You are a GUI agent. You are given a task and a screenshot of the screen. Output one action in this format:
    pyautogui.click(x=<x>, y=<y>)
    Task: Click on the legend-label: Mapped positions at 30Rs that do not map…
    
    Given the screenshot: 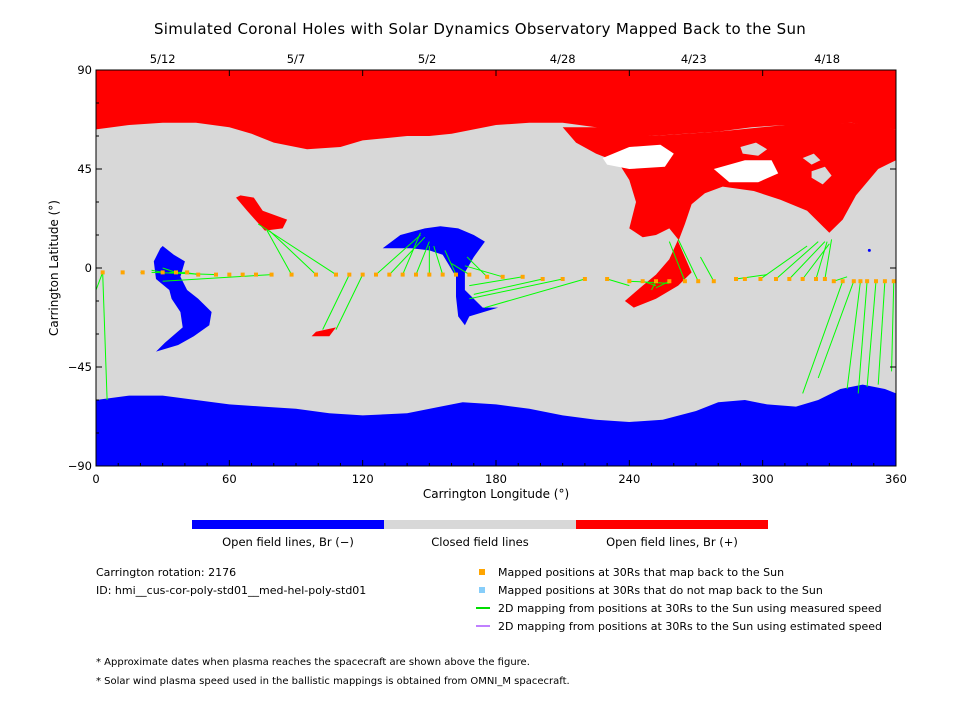 What is the action you would take?
    pyautogui.click(x=660, y=590)
    